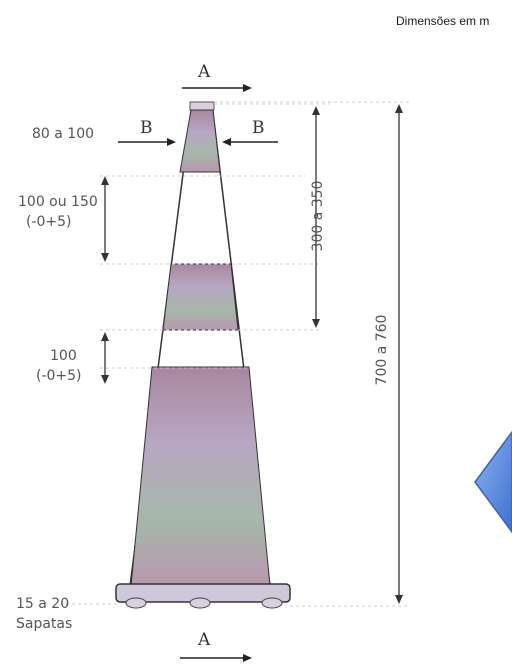 This screenshot has width=512, height=664. Describe the element at coordinates (382, 350) in the screenshot. I see `dim-label-total-height: 700 a 760` at that location.